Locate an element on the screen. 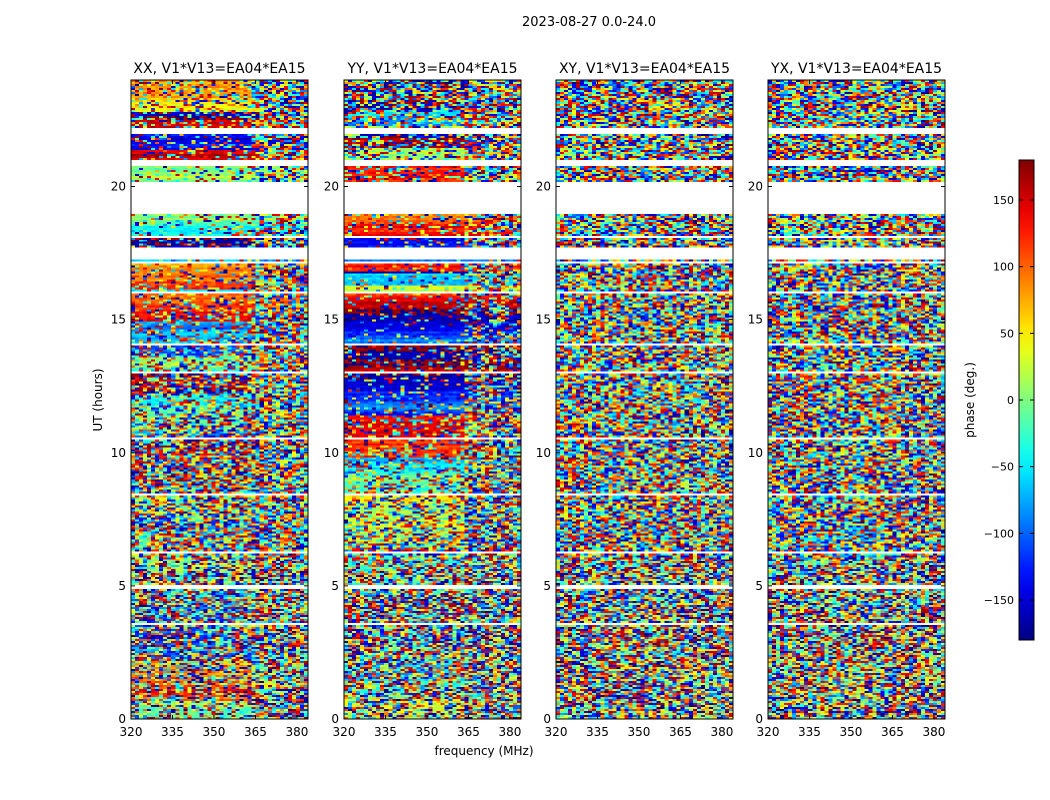  colorbar-tick-label: −150 is located at coordinates (999, 600).